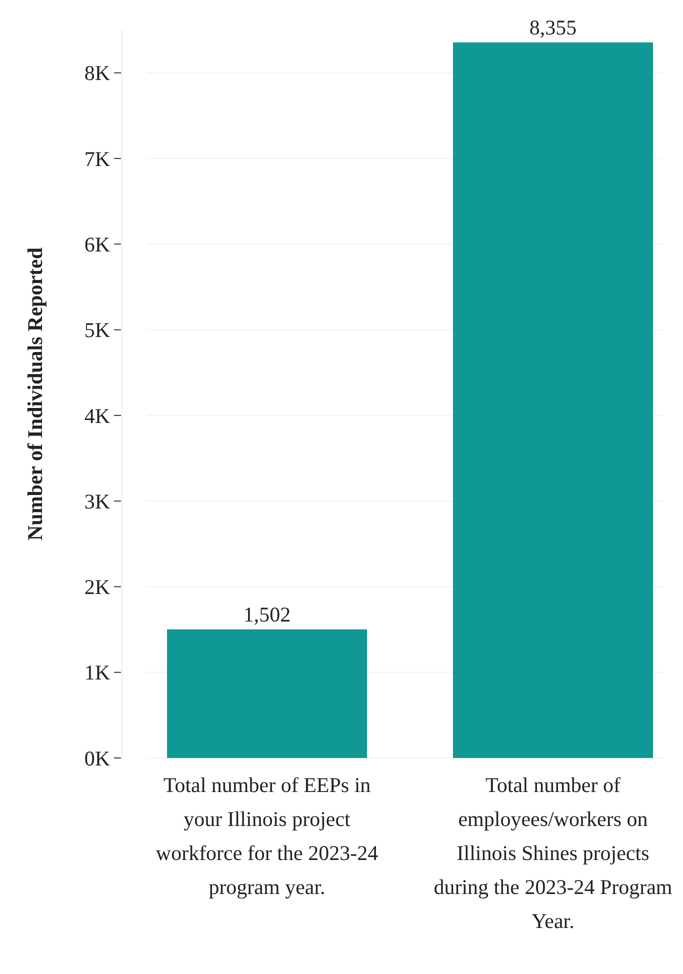 Image resolution: width=683 pixels, height=974 pixels. I want to click on y-tick-label: 6K, so click(97, 244).